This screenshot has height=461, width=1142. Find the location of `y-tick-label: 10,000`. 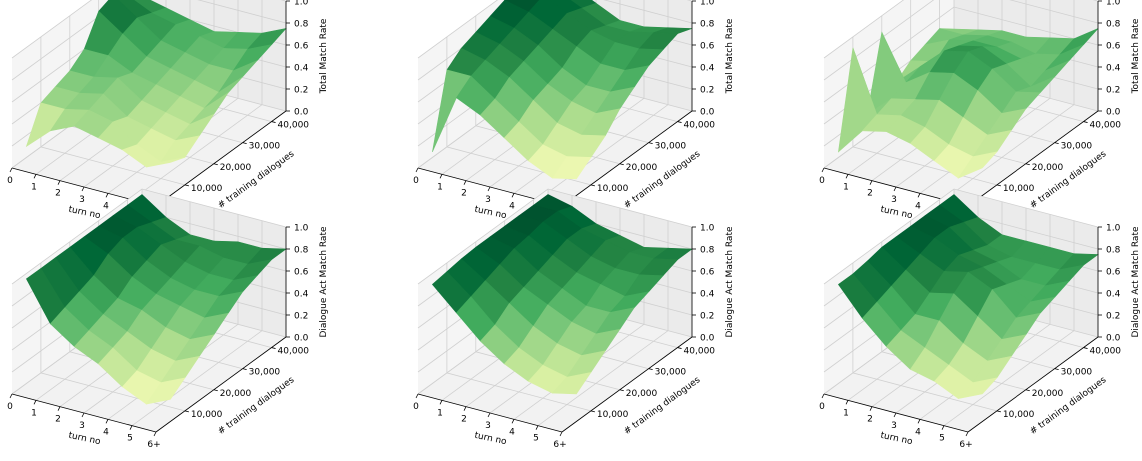

y-tick-label: 10,000 is located at coordinates (1019, 415).